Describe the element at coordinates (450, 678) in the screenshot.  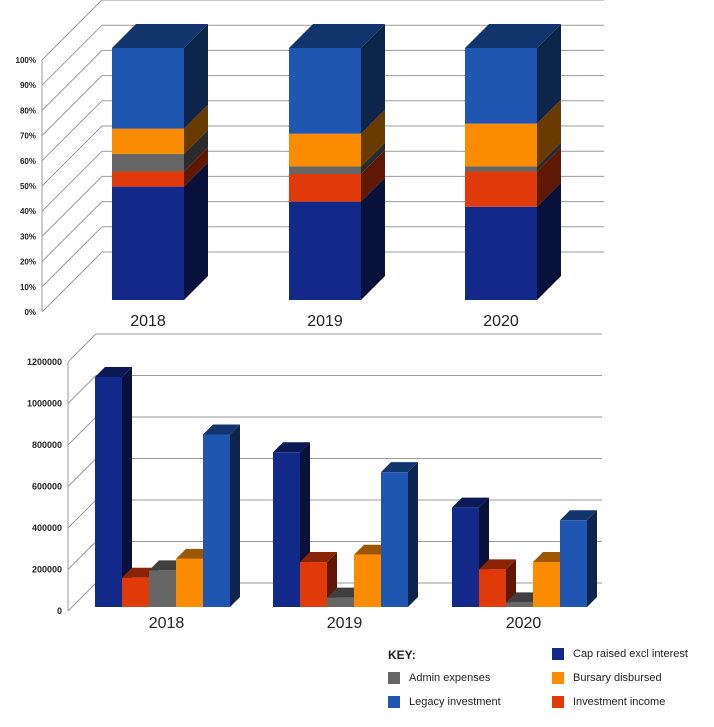
I see `legend-label-admin-expenses: Admin expenses` at that location.